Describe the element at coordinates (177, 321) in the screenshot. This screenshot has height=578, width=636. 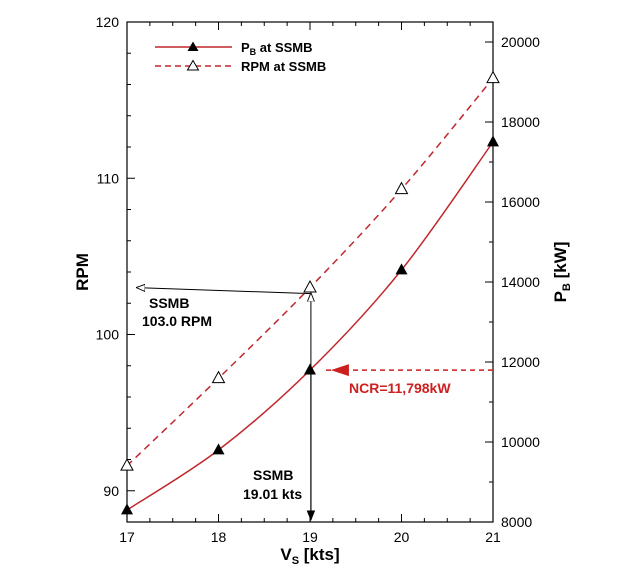
I see `rpm-annotation-line2: 103.0 RPM` at that location.